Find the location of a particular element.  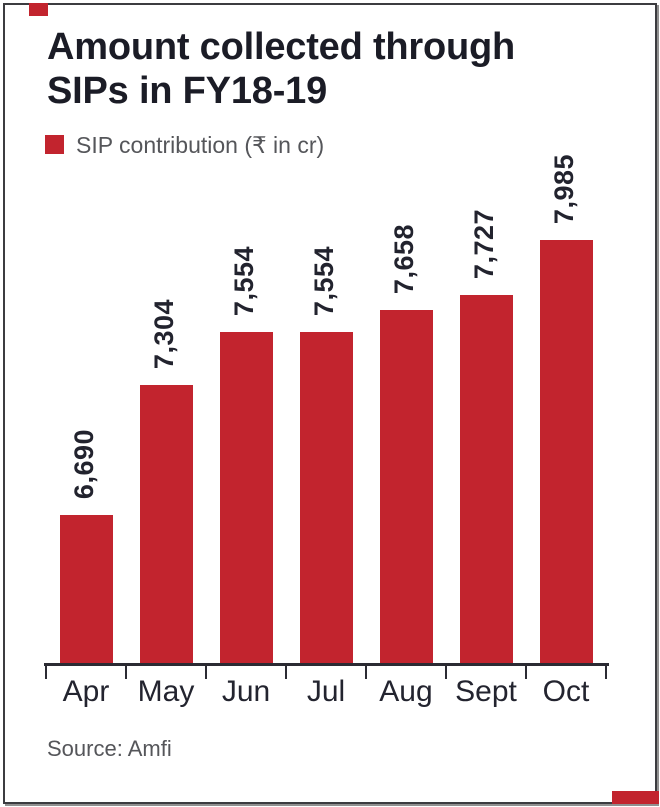

bar-apr is located at coordinates (86, 589).